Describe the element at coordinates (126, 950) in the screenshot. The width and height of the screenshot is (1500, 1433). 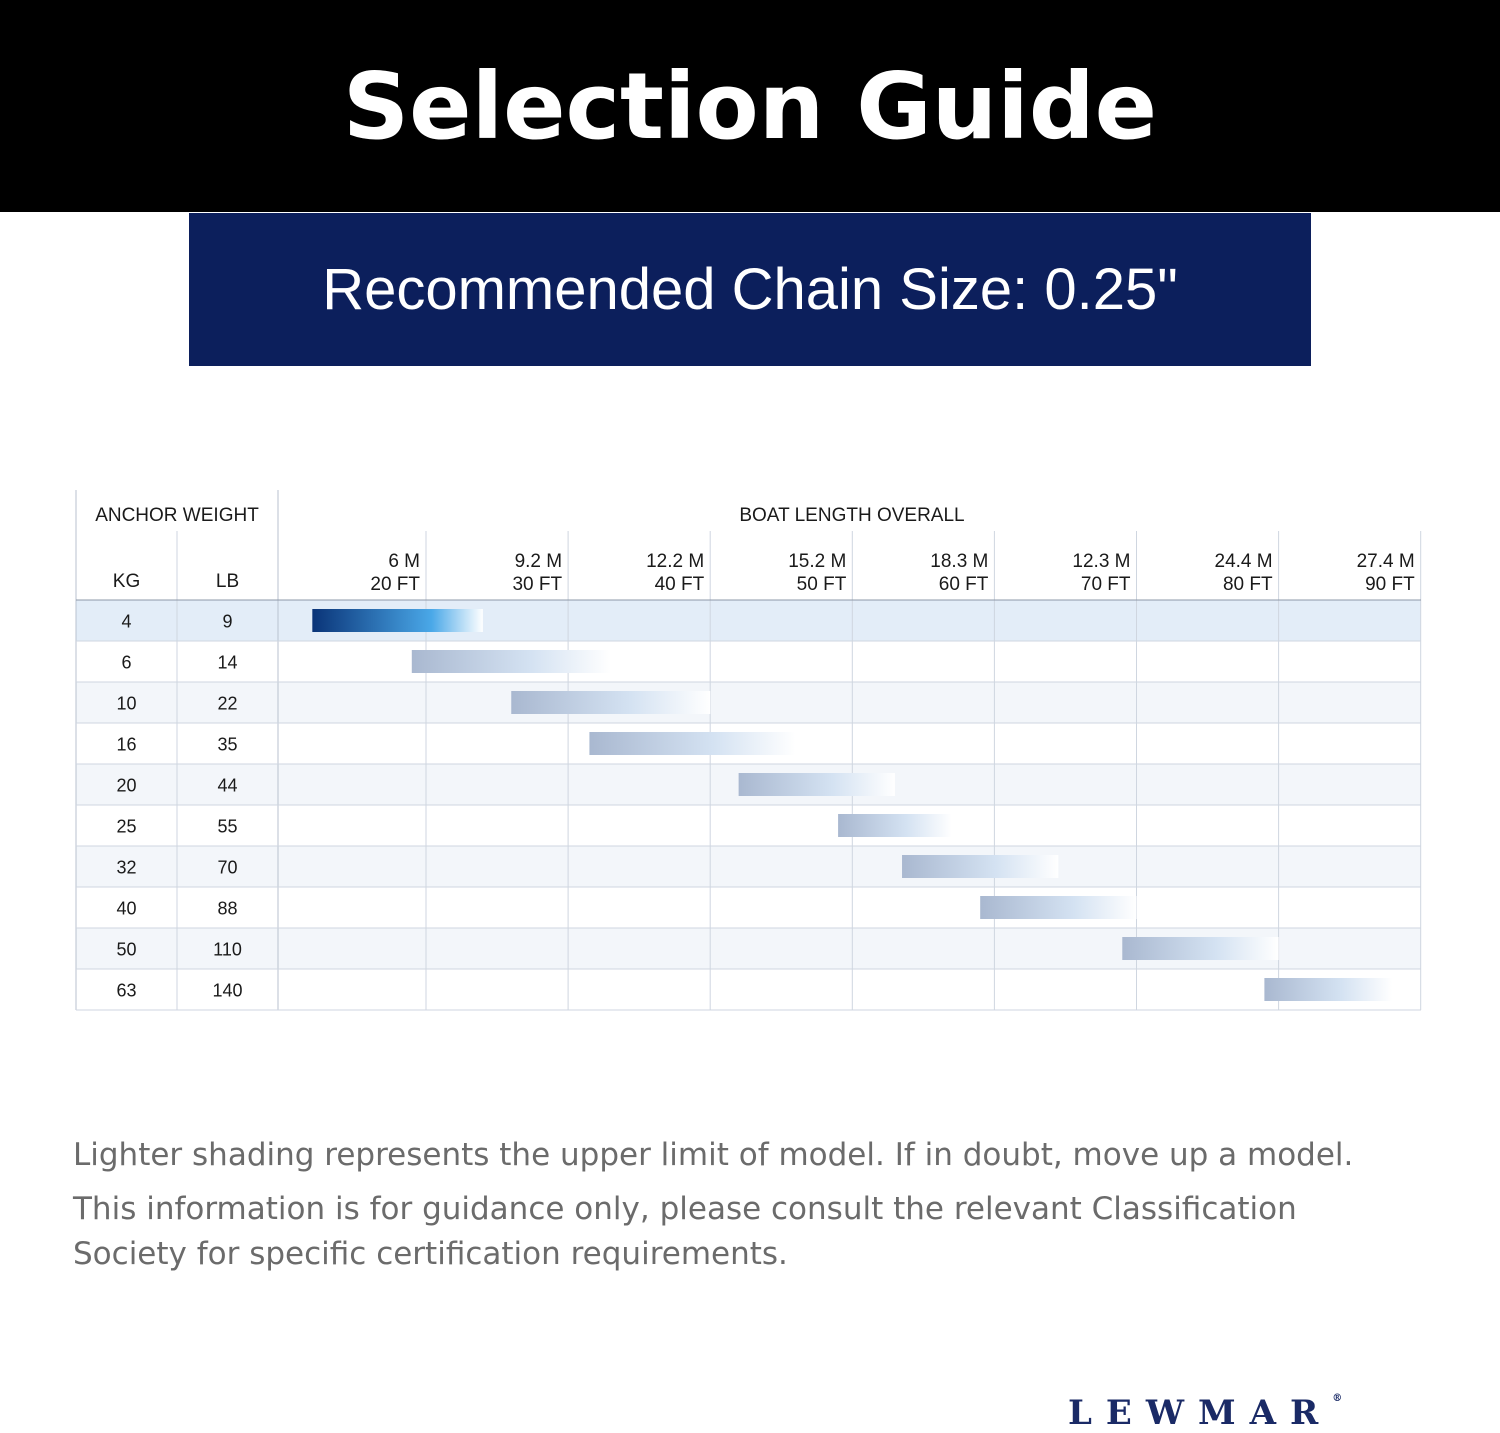
I see `row-kg-value: 50` at that location.